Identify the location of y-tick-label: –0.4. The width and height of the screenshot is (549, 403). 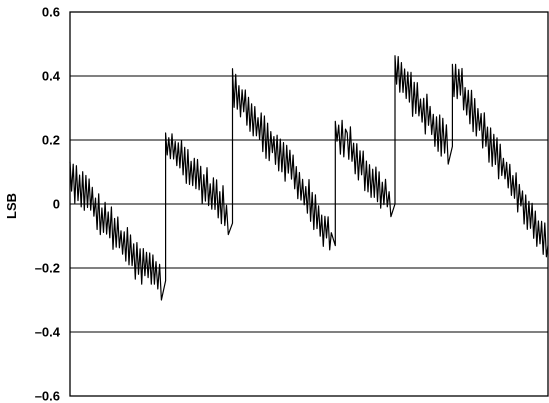
(48, 332).